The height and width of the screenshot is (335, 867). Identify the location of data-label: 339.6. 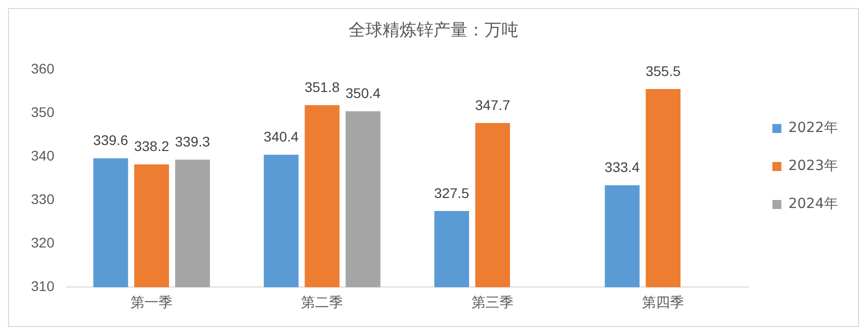
(110, 140).